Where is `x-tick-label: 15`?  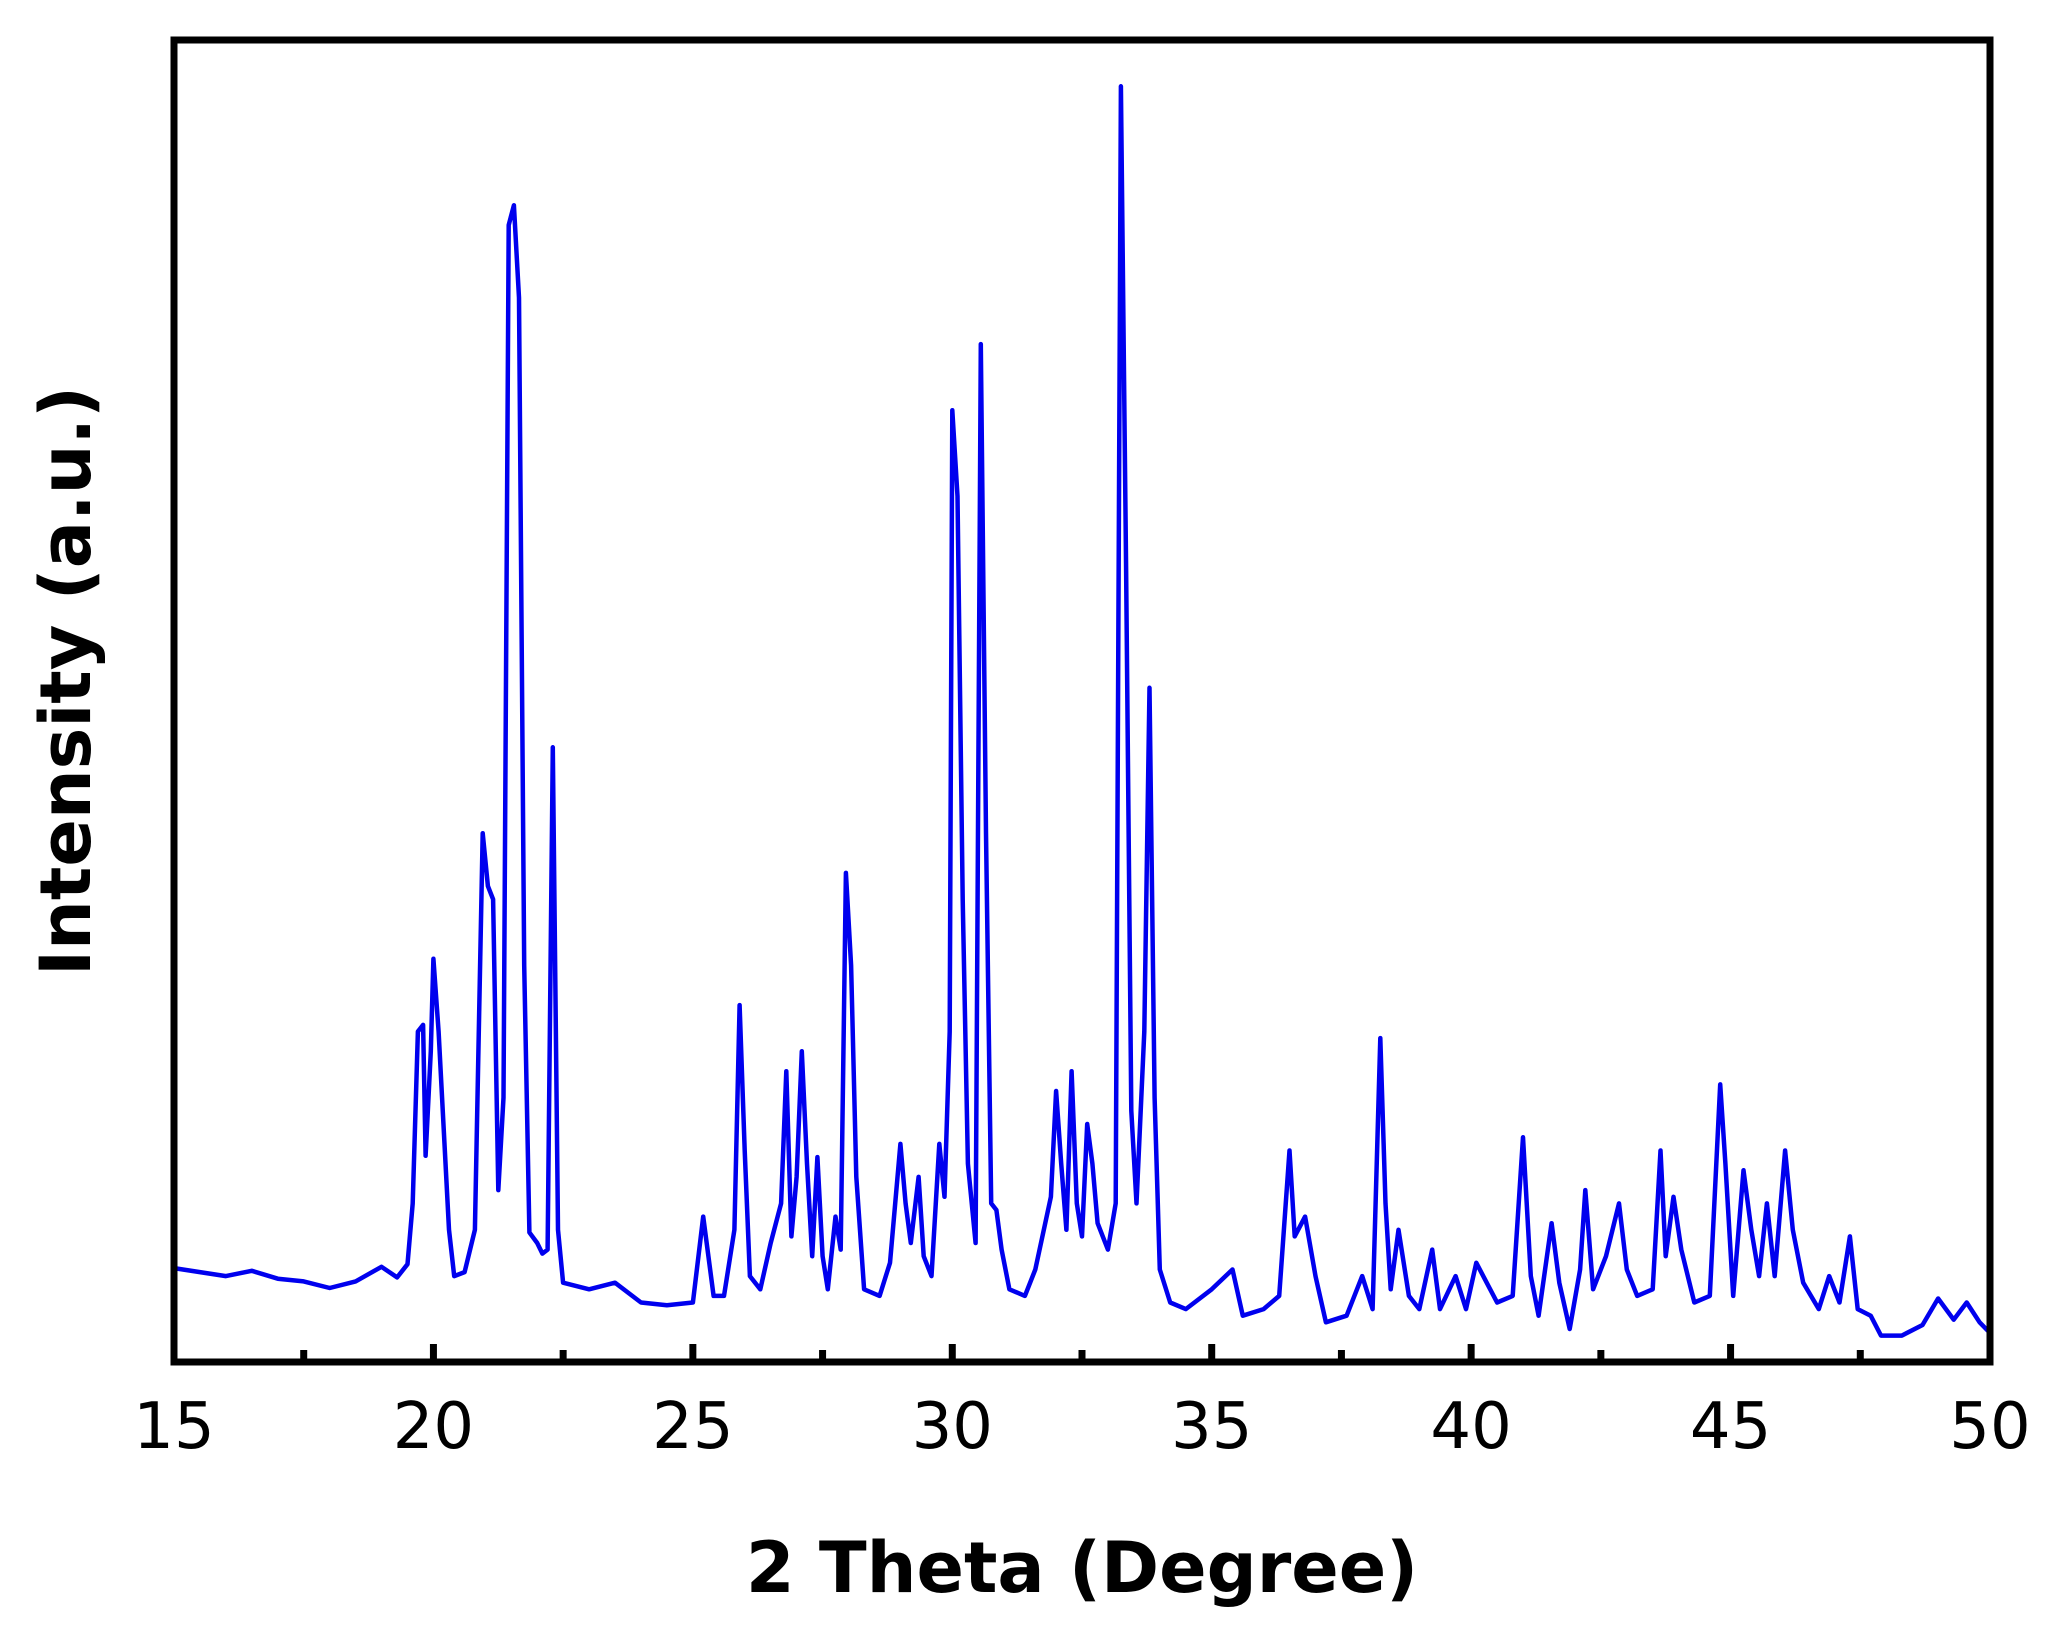
x-tick-label: 15 is located at coordinates (173, 1427).